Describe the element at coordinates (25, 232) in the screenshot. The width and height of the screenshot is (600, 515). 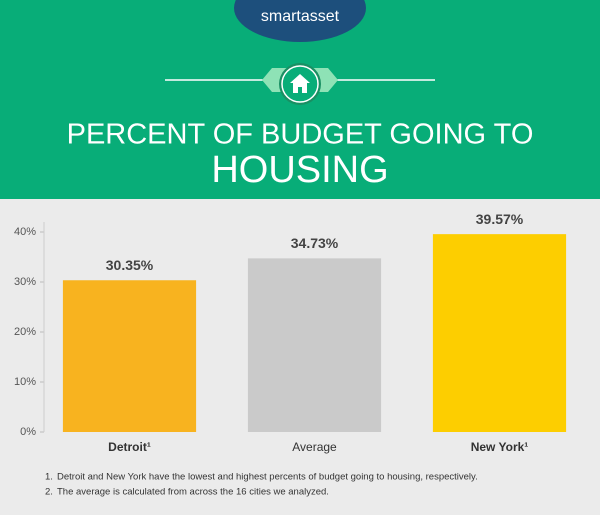
I see `y-tick-label: 40%` at that location.